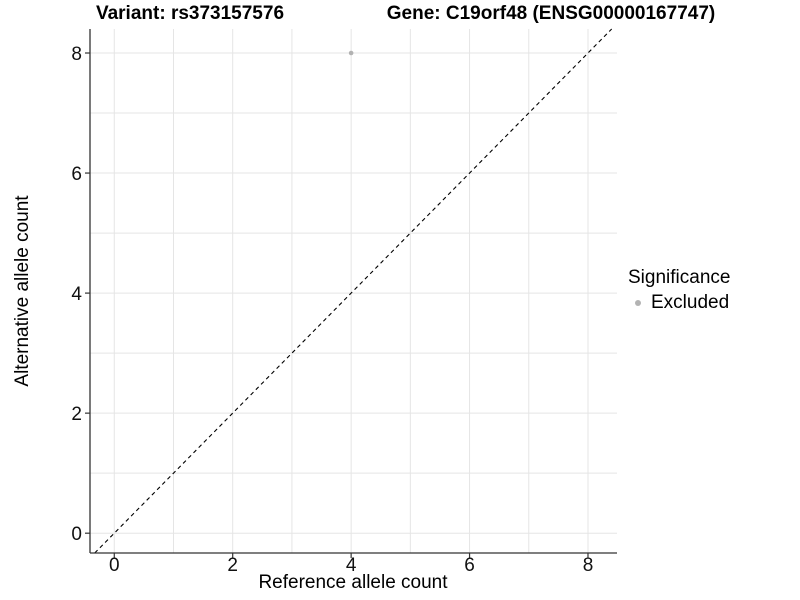 The width and height of the screenshot is (800, 600). Describe the element at coordinates (76, 54) in the screenshot. I see `y-tick-label: 8` at that location.